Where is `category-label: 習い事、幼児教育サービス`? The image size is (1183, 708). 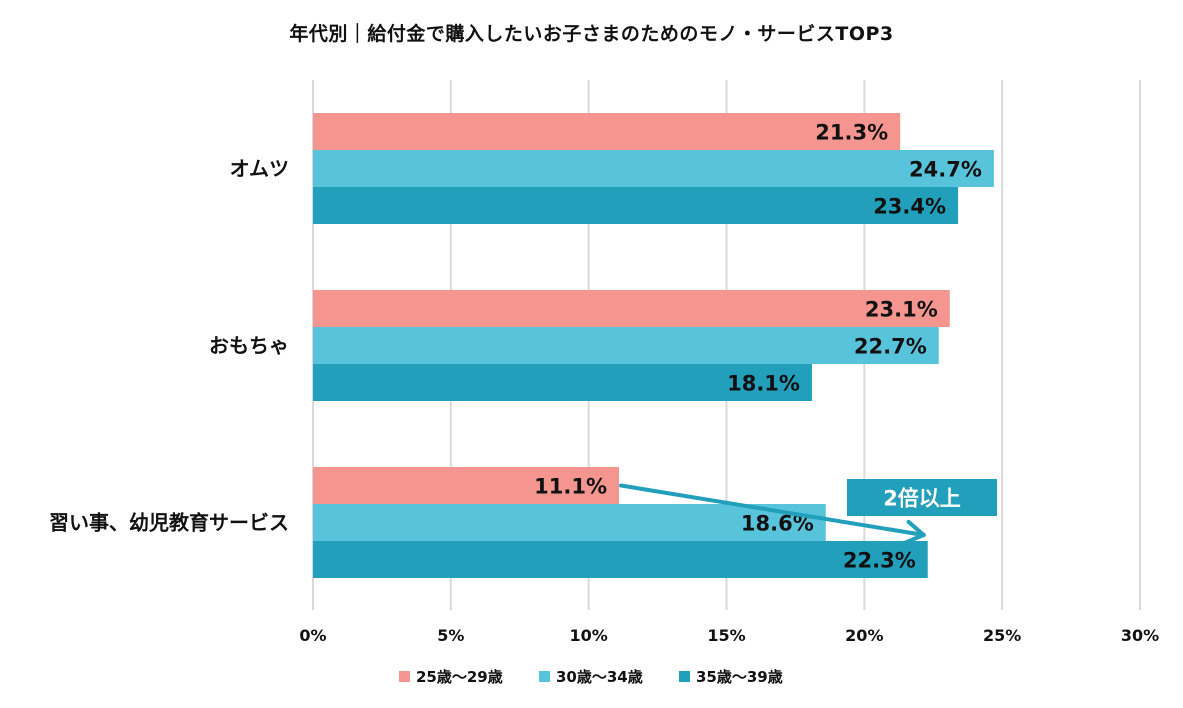 category-label: 習い事、幼児教育サービス is located at coordinates (169, 523).